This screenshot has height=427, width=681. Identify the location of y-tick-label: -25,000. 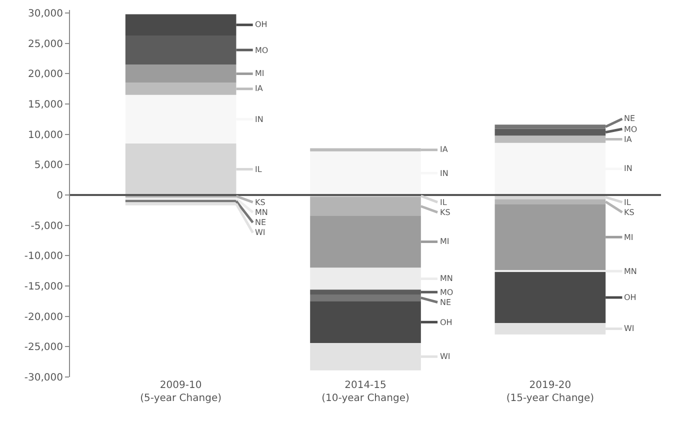
(43, 348).